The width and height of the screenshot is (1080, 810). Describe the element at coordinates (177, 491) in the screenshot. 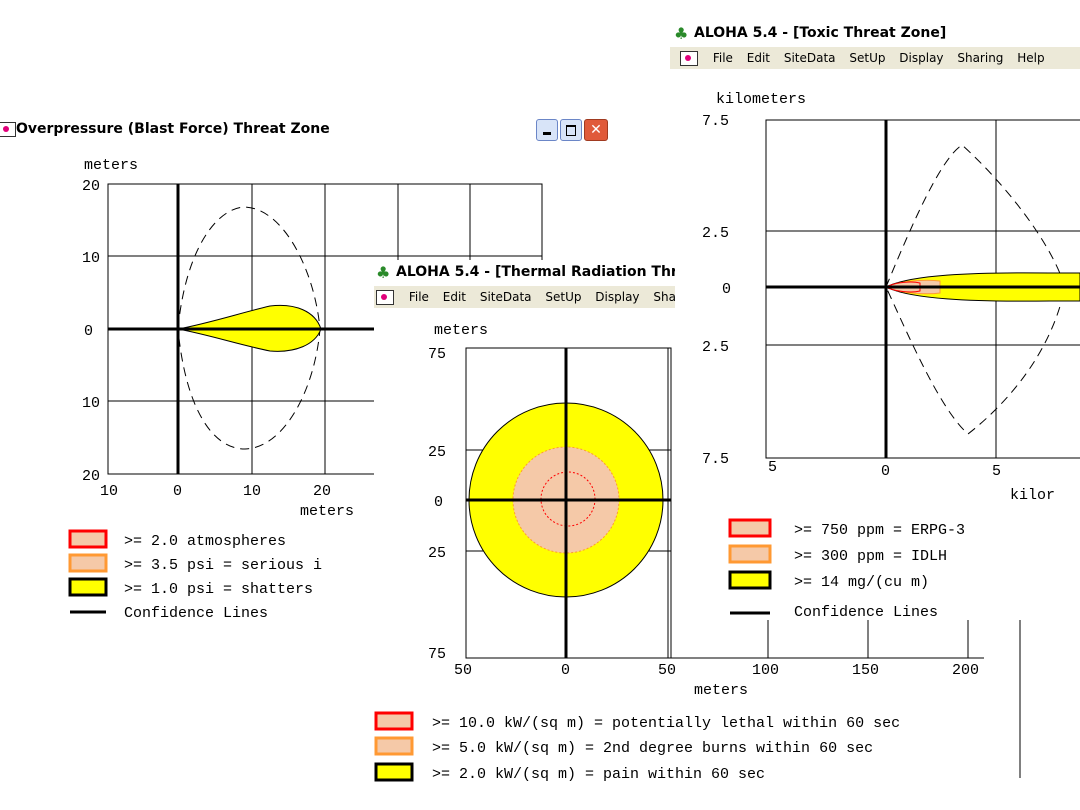

I see `blast-xtick: 0` at that location.